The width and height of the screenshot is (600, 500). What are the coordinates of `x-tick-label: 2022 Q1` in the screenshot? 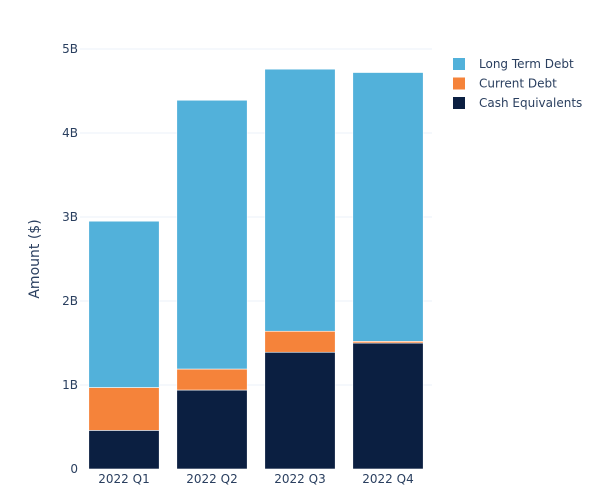 It's located at (123, 479).